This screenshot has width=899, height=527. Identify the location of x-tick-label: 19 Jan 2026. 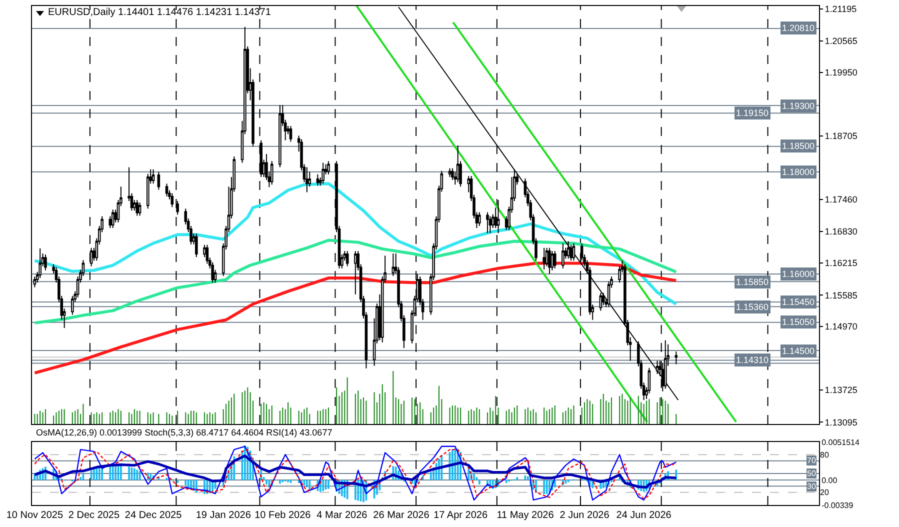
(224, 515).